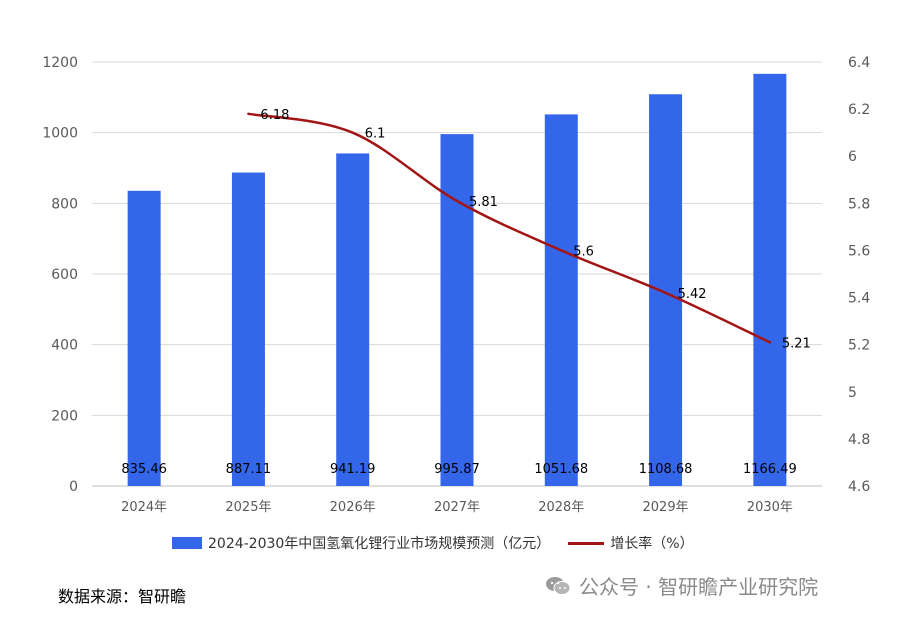 This screenshot has height=620, width=922. I want to click on bar-data-label: 995.87, so click(457, 469).